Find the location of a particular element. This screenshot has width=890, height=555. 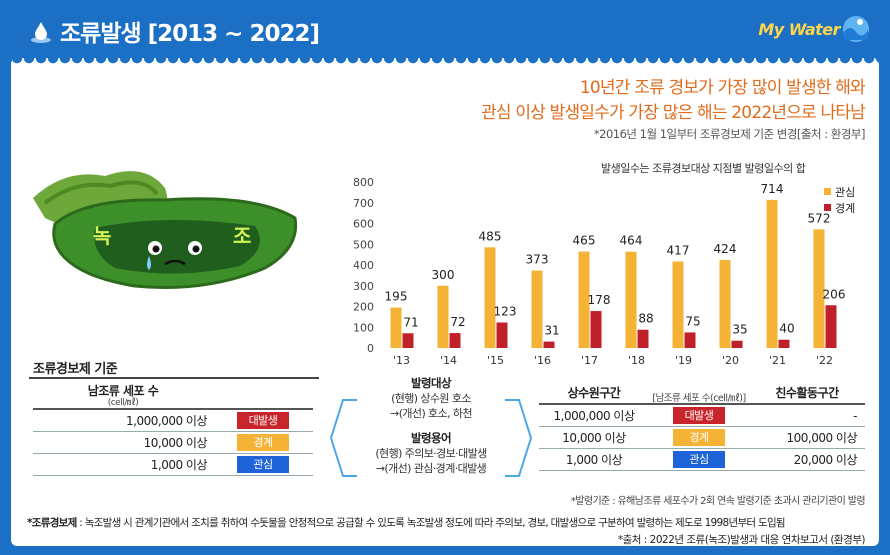

terms-improved: →(개선) 관심·경계·대발생 is located at coordinates (431, 468).